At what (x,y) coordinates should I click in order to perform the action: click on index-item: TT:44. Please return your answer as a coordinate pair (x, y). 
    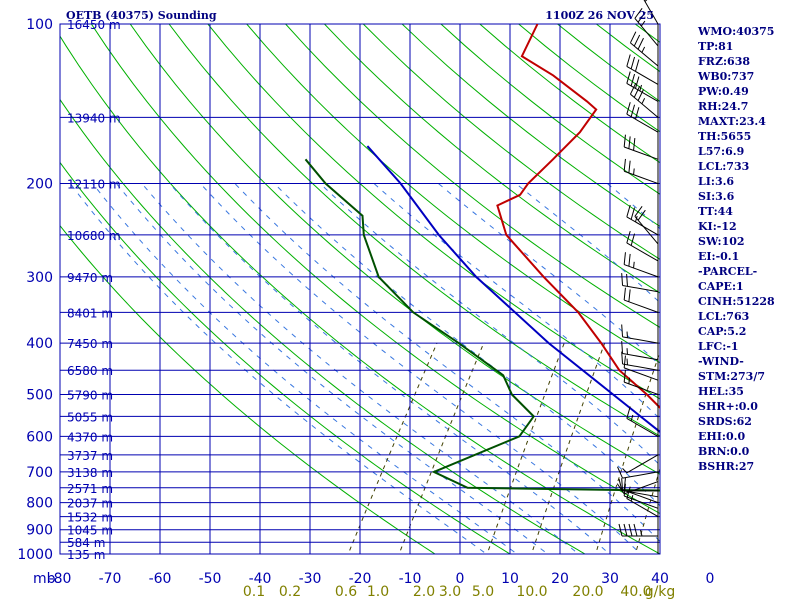
    Looking at the image, I should click on (715, 211).